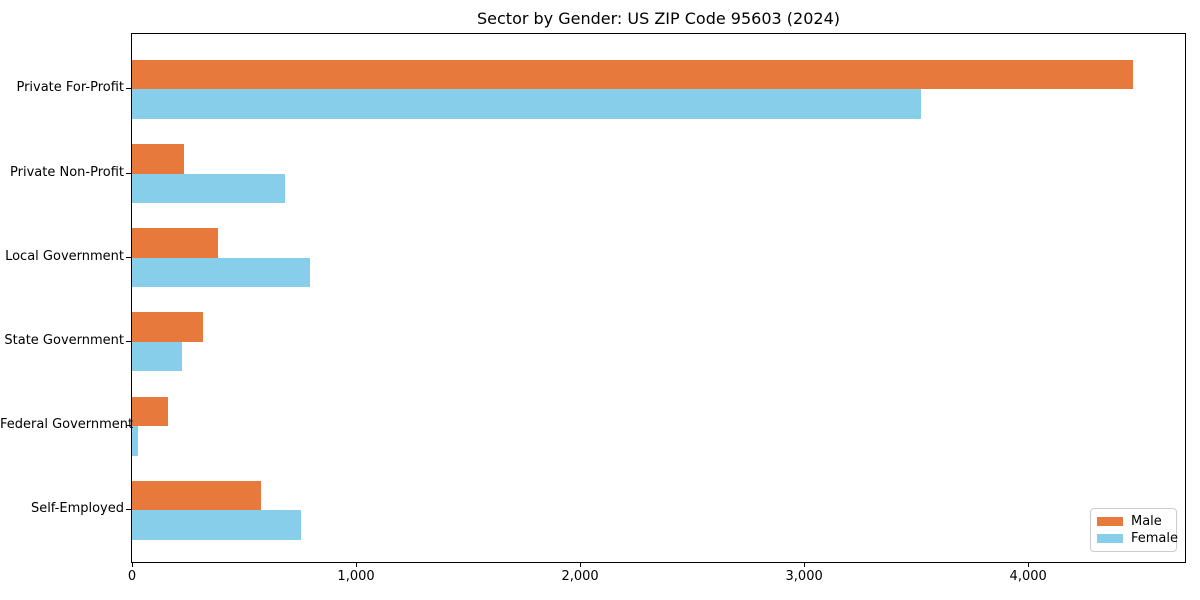 This screenshot has height=600, width=1200. Describe the element at coordinates (1155, 538) in the screenshot. I see `legend-label-female: Female` at that location.